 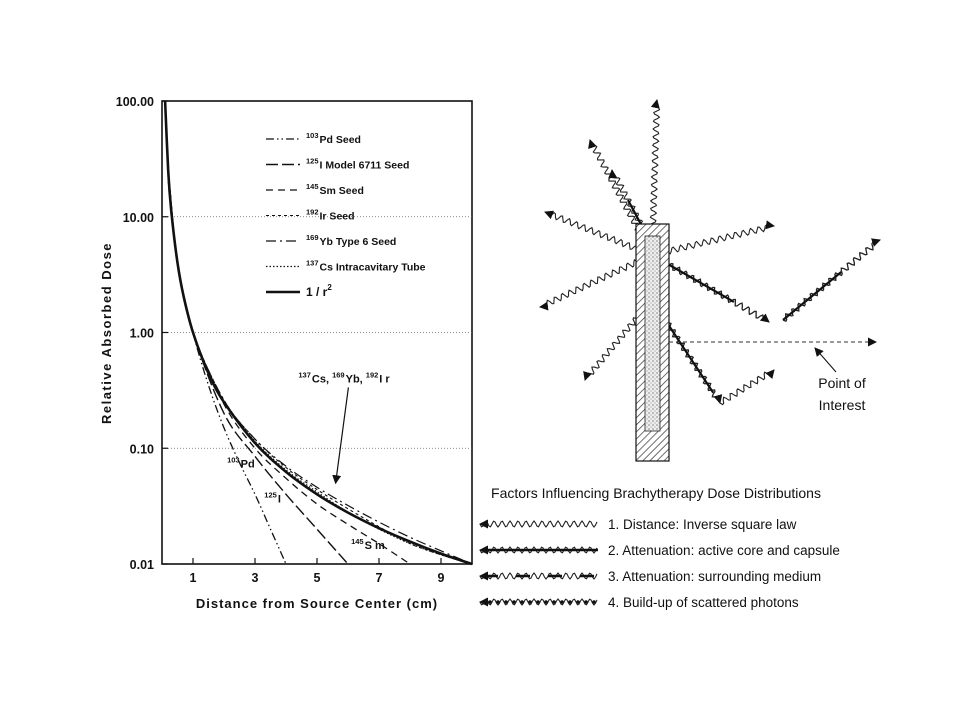 I want to click on point-of-interest-label-2: Interest, so click(x=842, y=405).